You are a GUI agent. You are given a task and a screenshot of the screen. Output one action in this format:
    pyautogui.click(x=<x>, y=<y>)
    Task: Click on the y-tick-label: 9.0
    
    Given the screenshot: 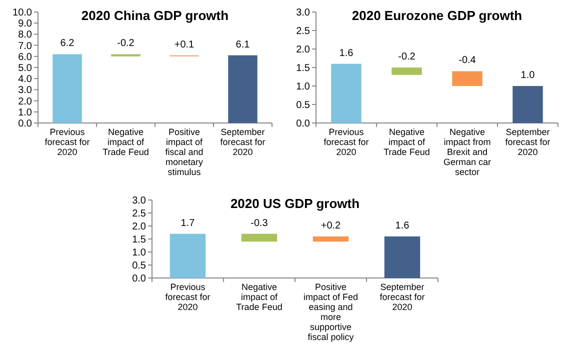 What is the action you would take?
    pyautogui.click(x=25, y=24)
    